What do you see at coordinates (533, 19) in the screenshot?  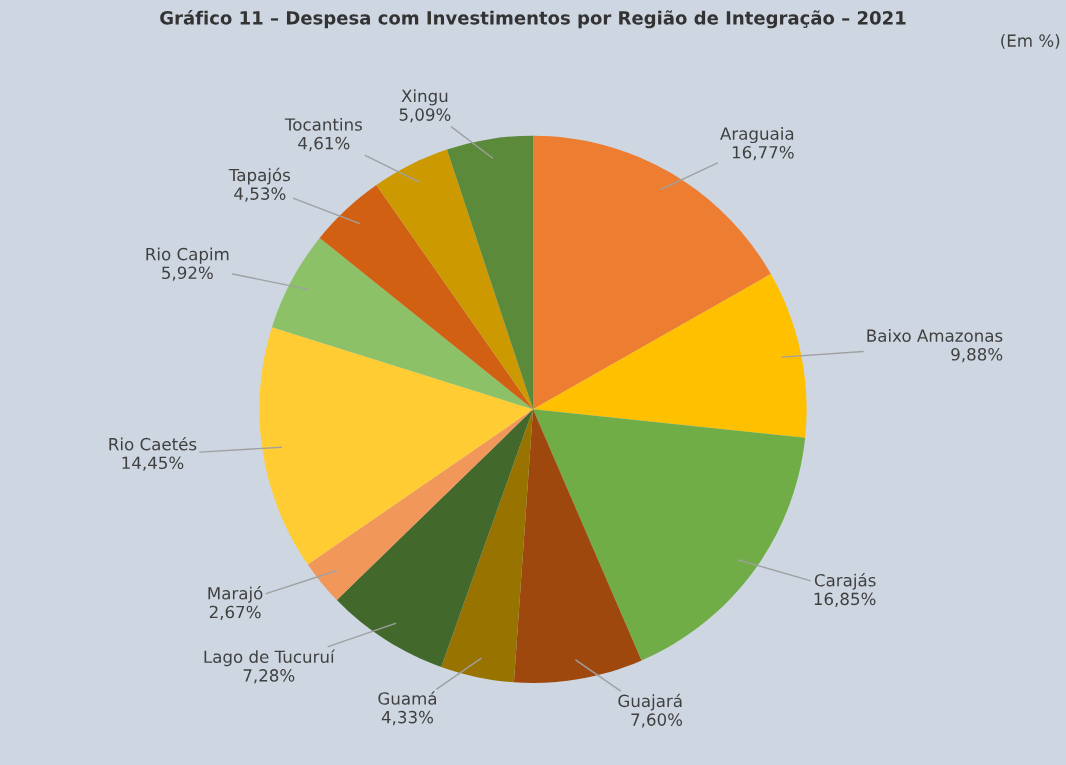 I see `chart-title: Gráfico 11 – Despesa com Investimentos por Região de Integração – 2021` at bounding box center [533, 19].